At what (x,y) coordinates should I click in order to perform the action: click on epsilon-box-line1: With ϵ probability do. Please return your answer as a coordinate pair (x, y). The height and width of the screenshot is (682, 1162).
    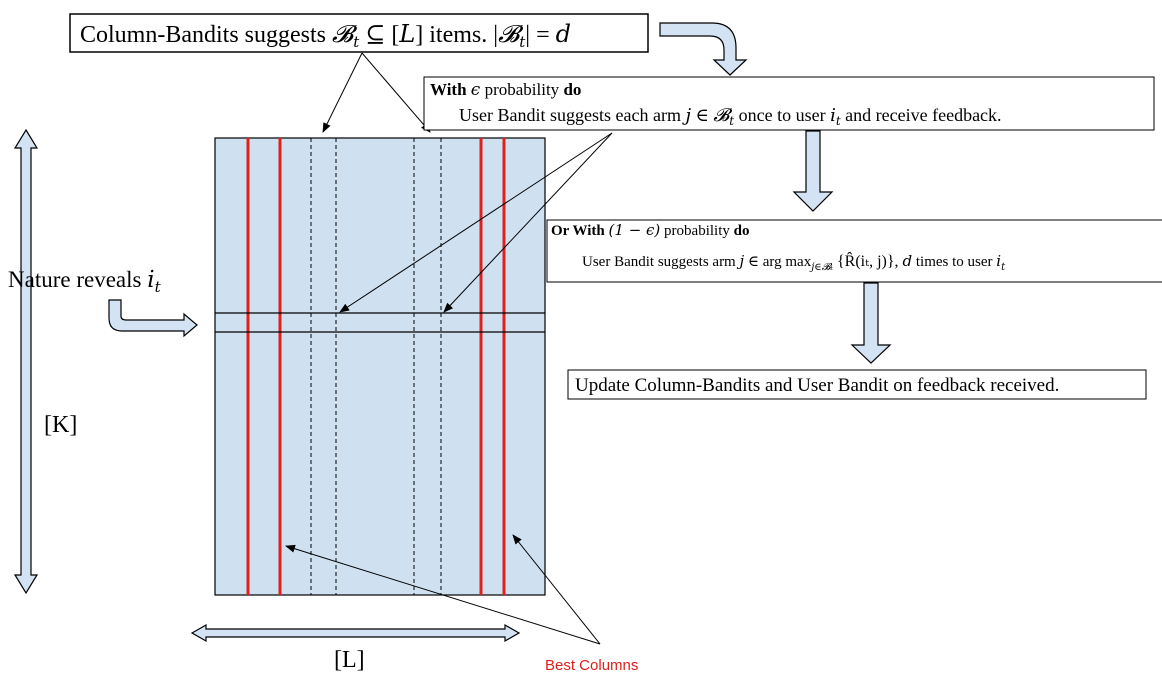
    Looking at the image, I should click on (505, 90).